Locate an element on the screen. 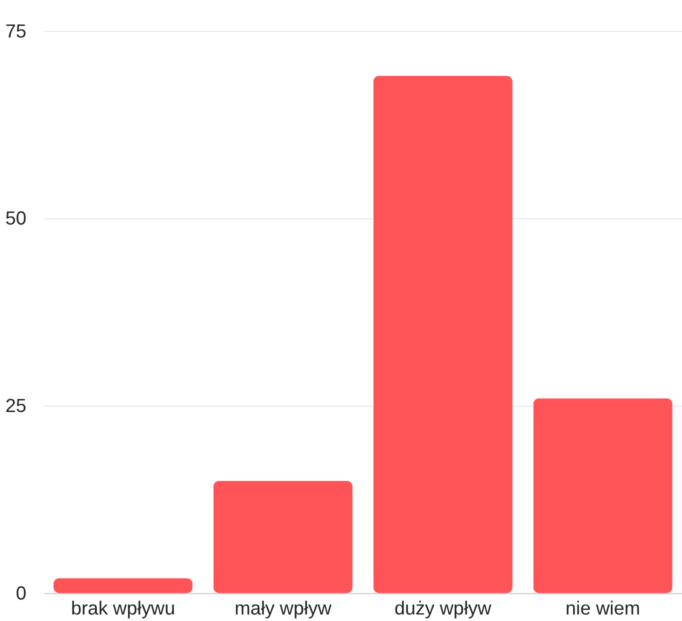 The image size is (682, 621). y-tick-label: 50 is located at coordinates (15, 219).